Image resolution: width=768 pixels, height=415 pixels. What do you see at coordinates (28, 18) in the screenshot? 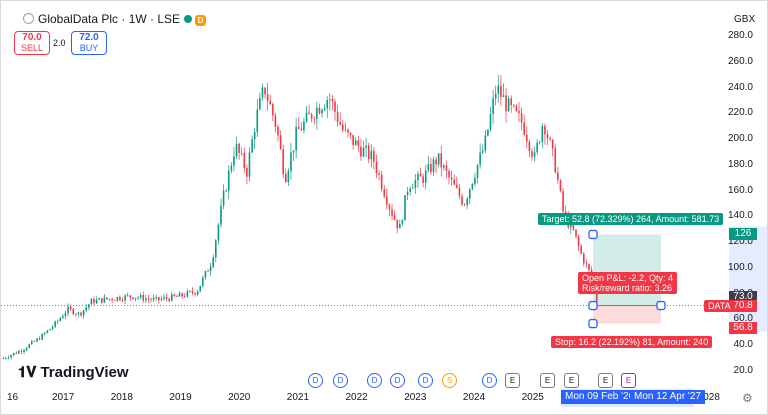
I see `visibility-icon` at bounding box center [28, 18].